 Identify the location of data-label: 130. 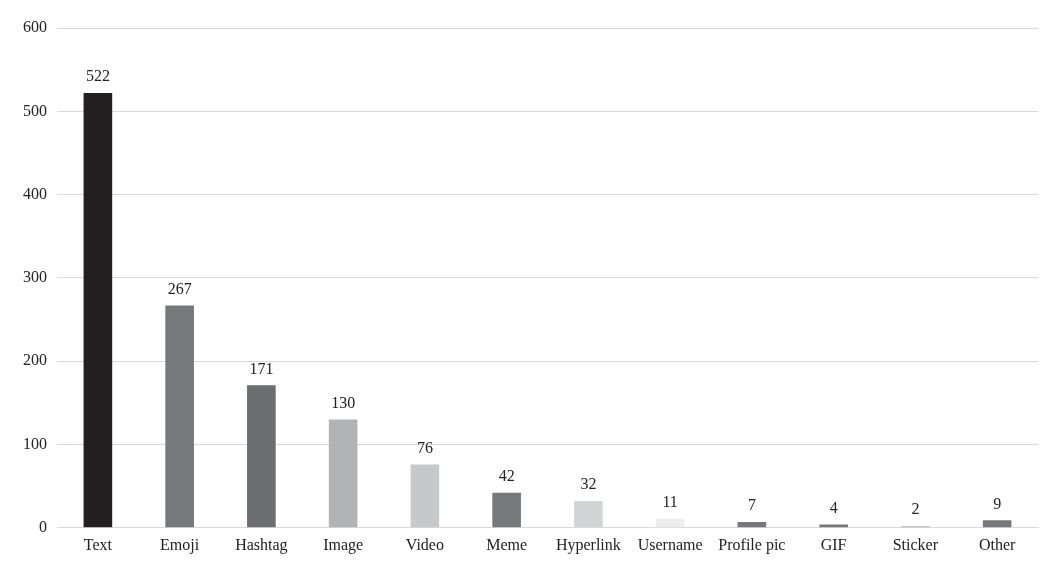
(343, 402).